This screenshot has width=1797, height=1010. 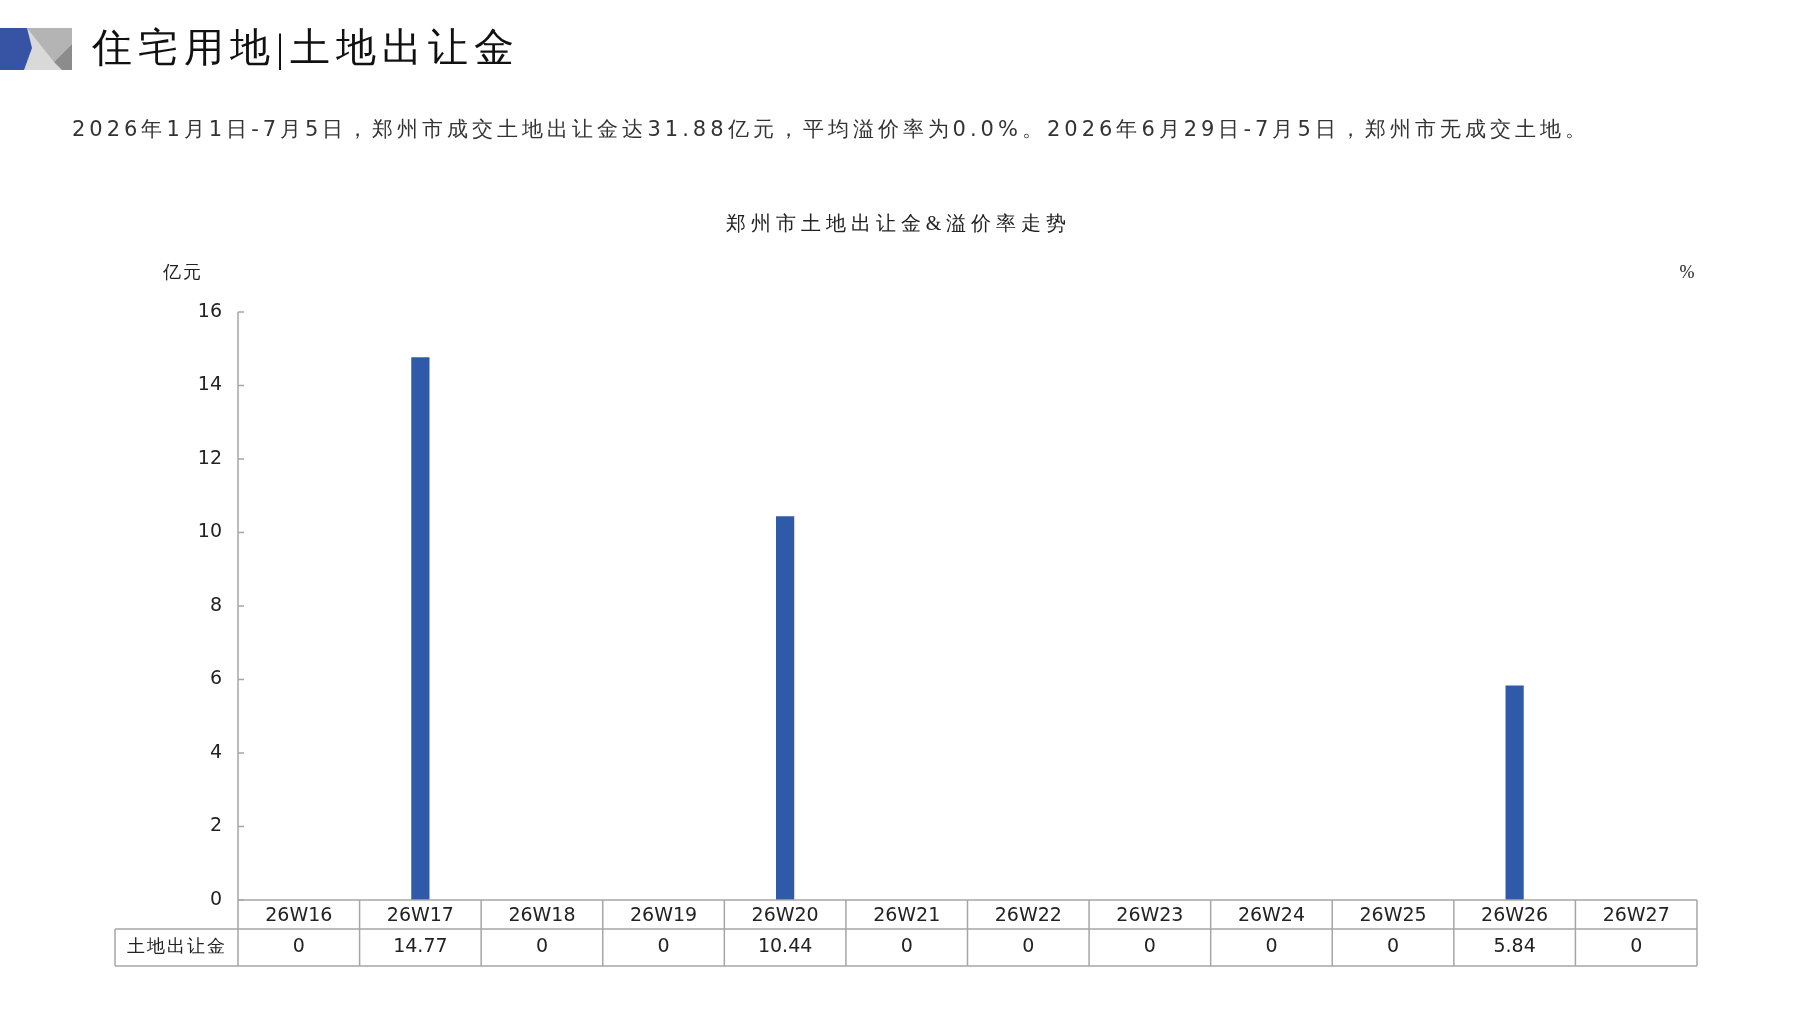 What do you see at coordinates (215, 824) in the screenshot?
I see `y-tick-label: 2` at bounding box center [215, 824].